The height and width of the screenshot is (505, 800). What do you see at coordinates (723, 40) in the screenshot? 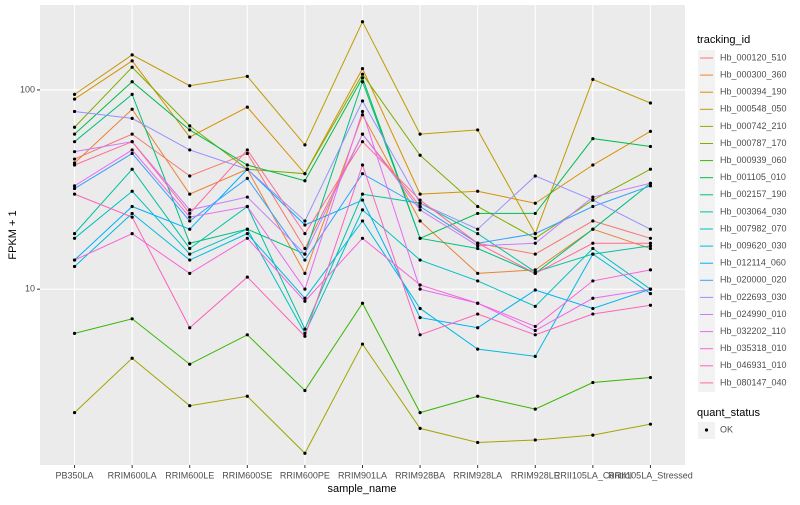
I see `legend-title: tracking_id` at bounding box center [723, 40].